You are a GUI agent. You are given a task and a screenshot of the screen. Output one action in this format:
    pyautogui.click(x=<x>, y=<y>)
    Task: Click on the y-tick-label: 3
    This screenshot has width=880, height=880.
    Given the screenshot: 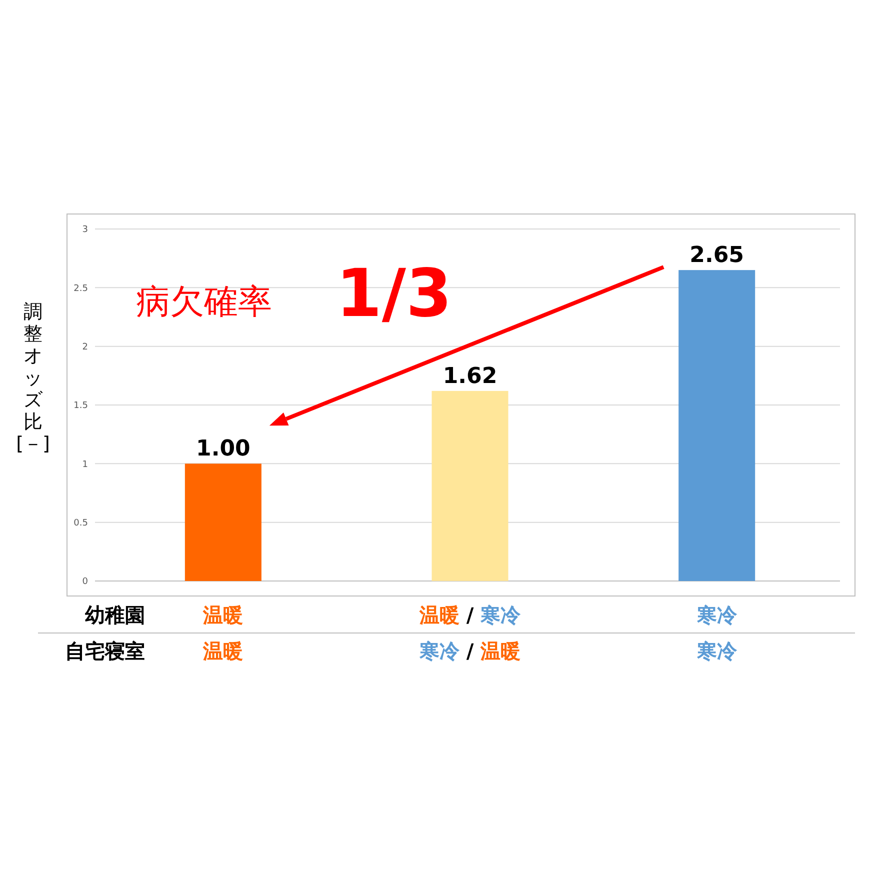 What is the action you would take?
    pyautogui.click(x=85, y=230)
    